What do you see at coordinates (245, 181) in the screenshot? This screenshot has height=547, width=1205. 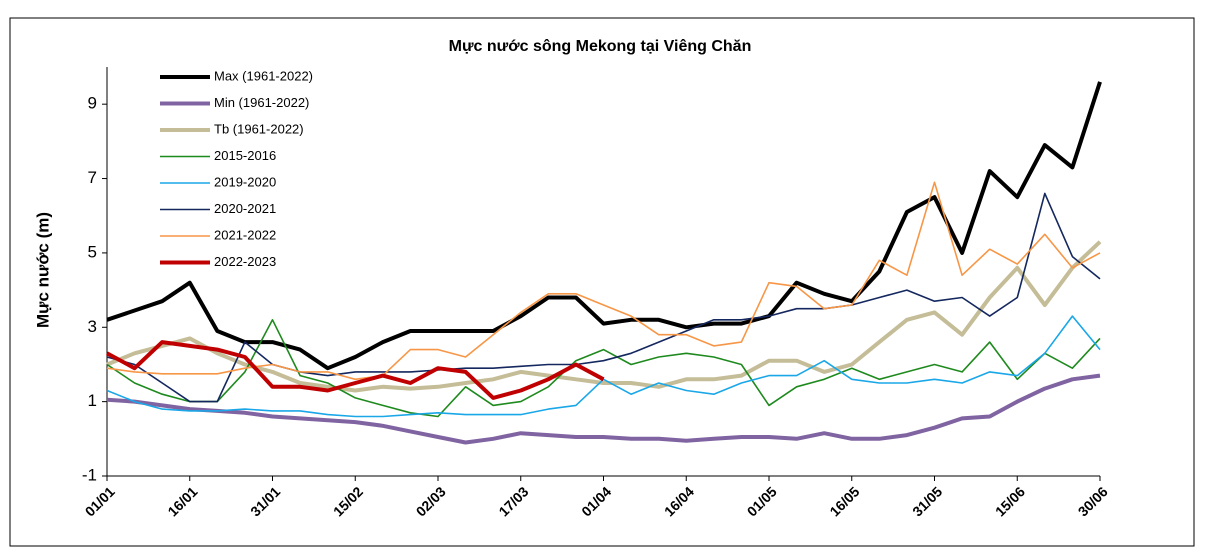 I see `legend-label: 2019-2020` at bounding box center [245, 181].